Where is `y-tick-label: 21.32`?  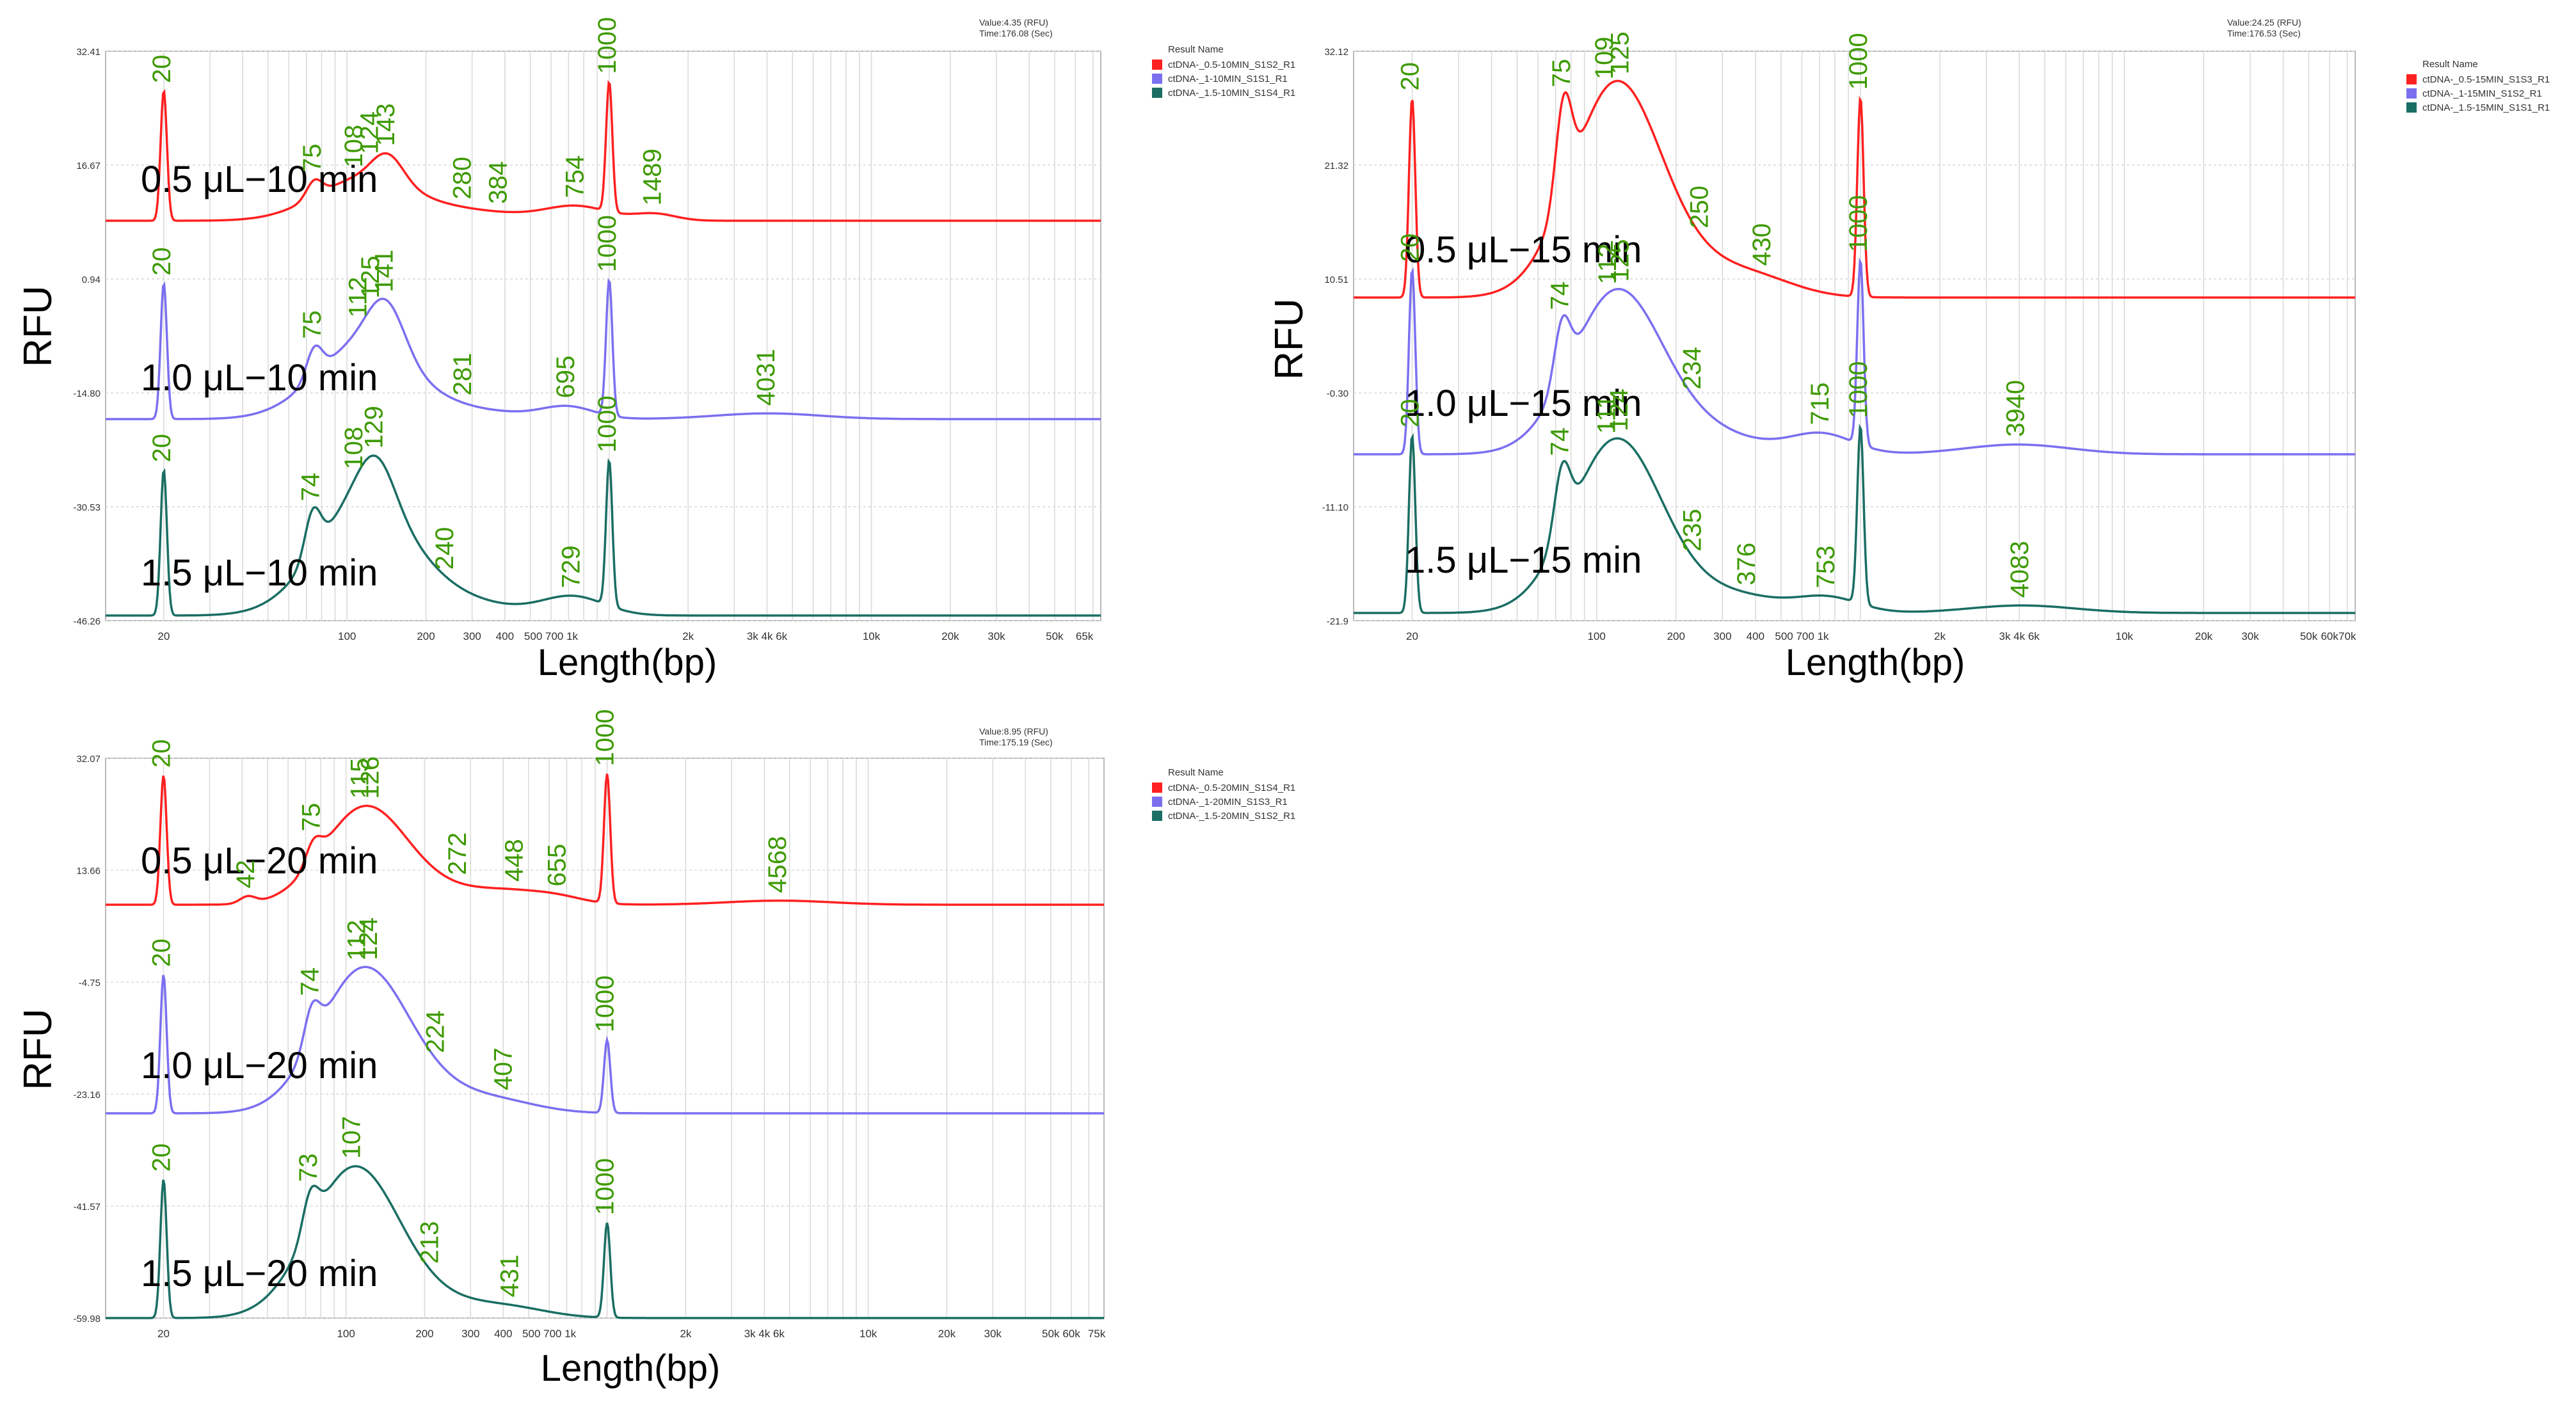 y-tick-label: 21.32 is located at coordinates (1336, 166).